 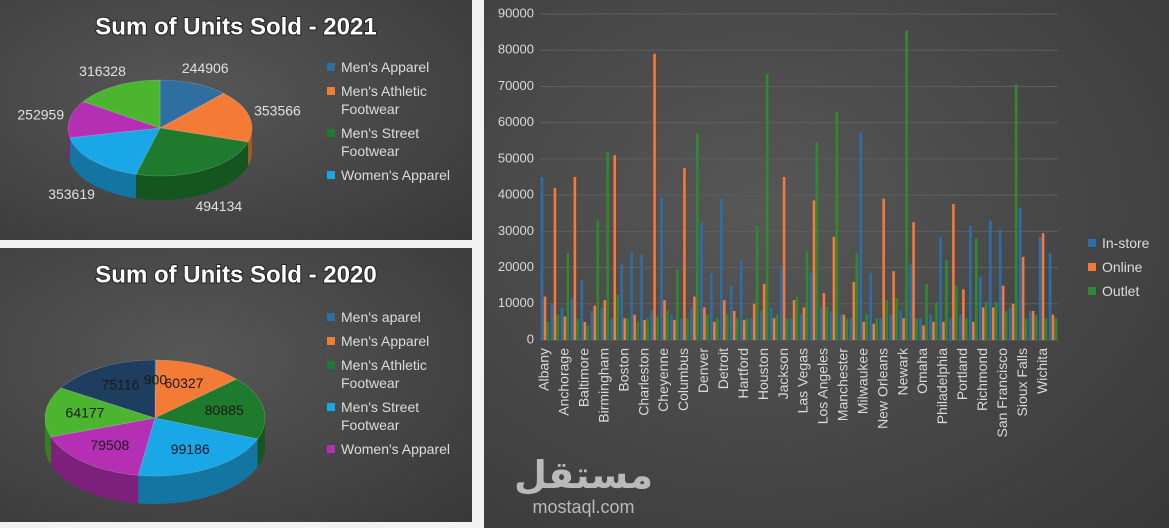 I want to click on data-label: 80885, so click(x=224, y=410).